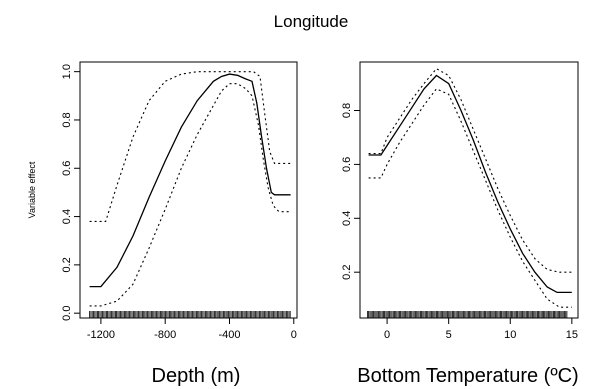 This screenshot has height=389, width=607. Describe the element at coordinates (294, 335) in the screenshot. I see `x-tick-label-depth: 0` at that location.